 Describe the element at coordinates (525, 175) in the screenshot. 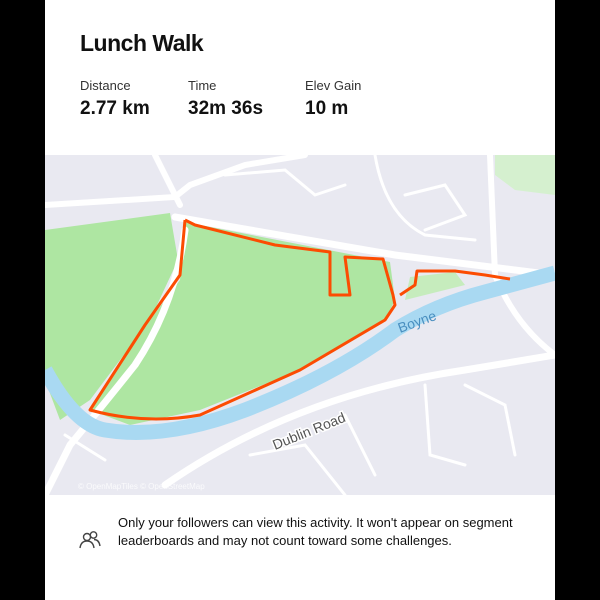

I see `map-park-ne` at that location.